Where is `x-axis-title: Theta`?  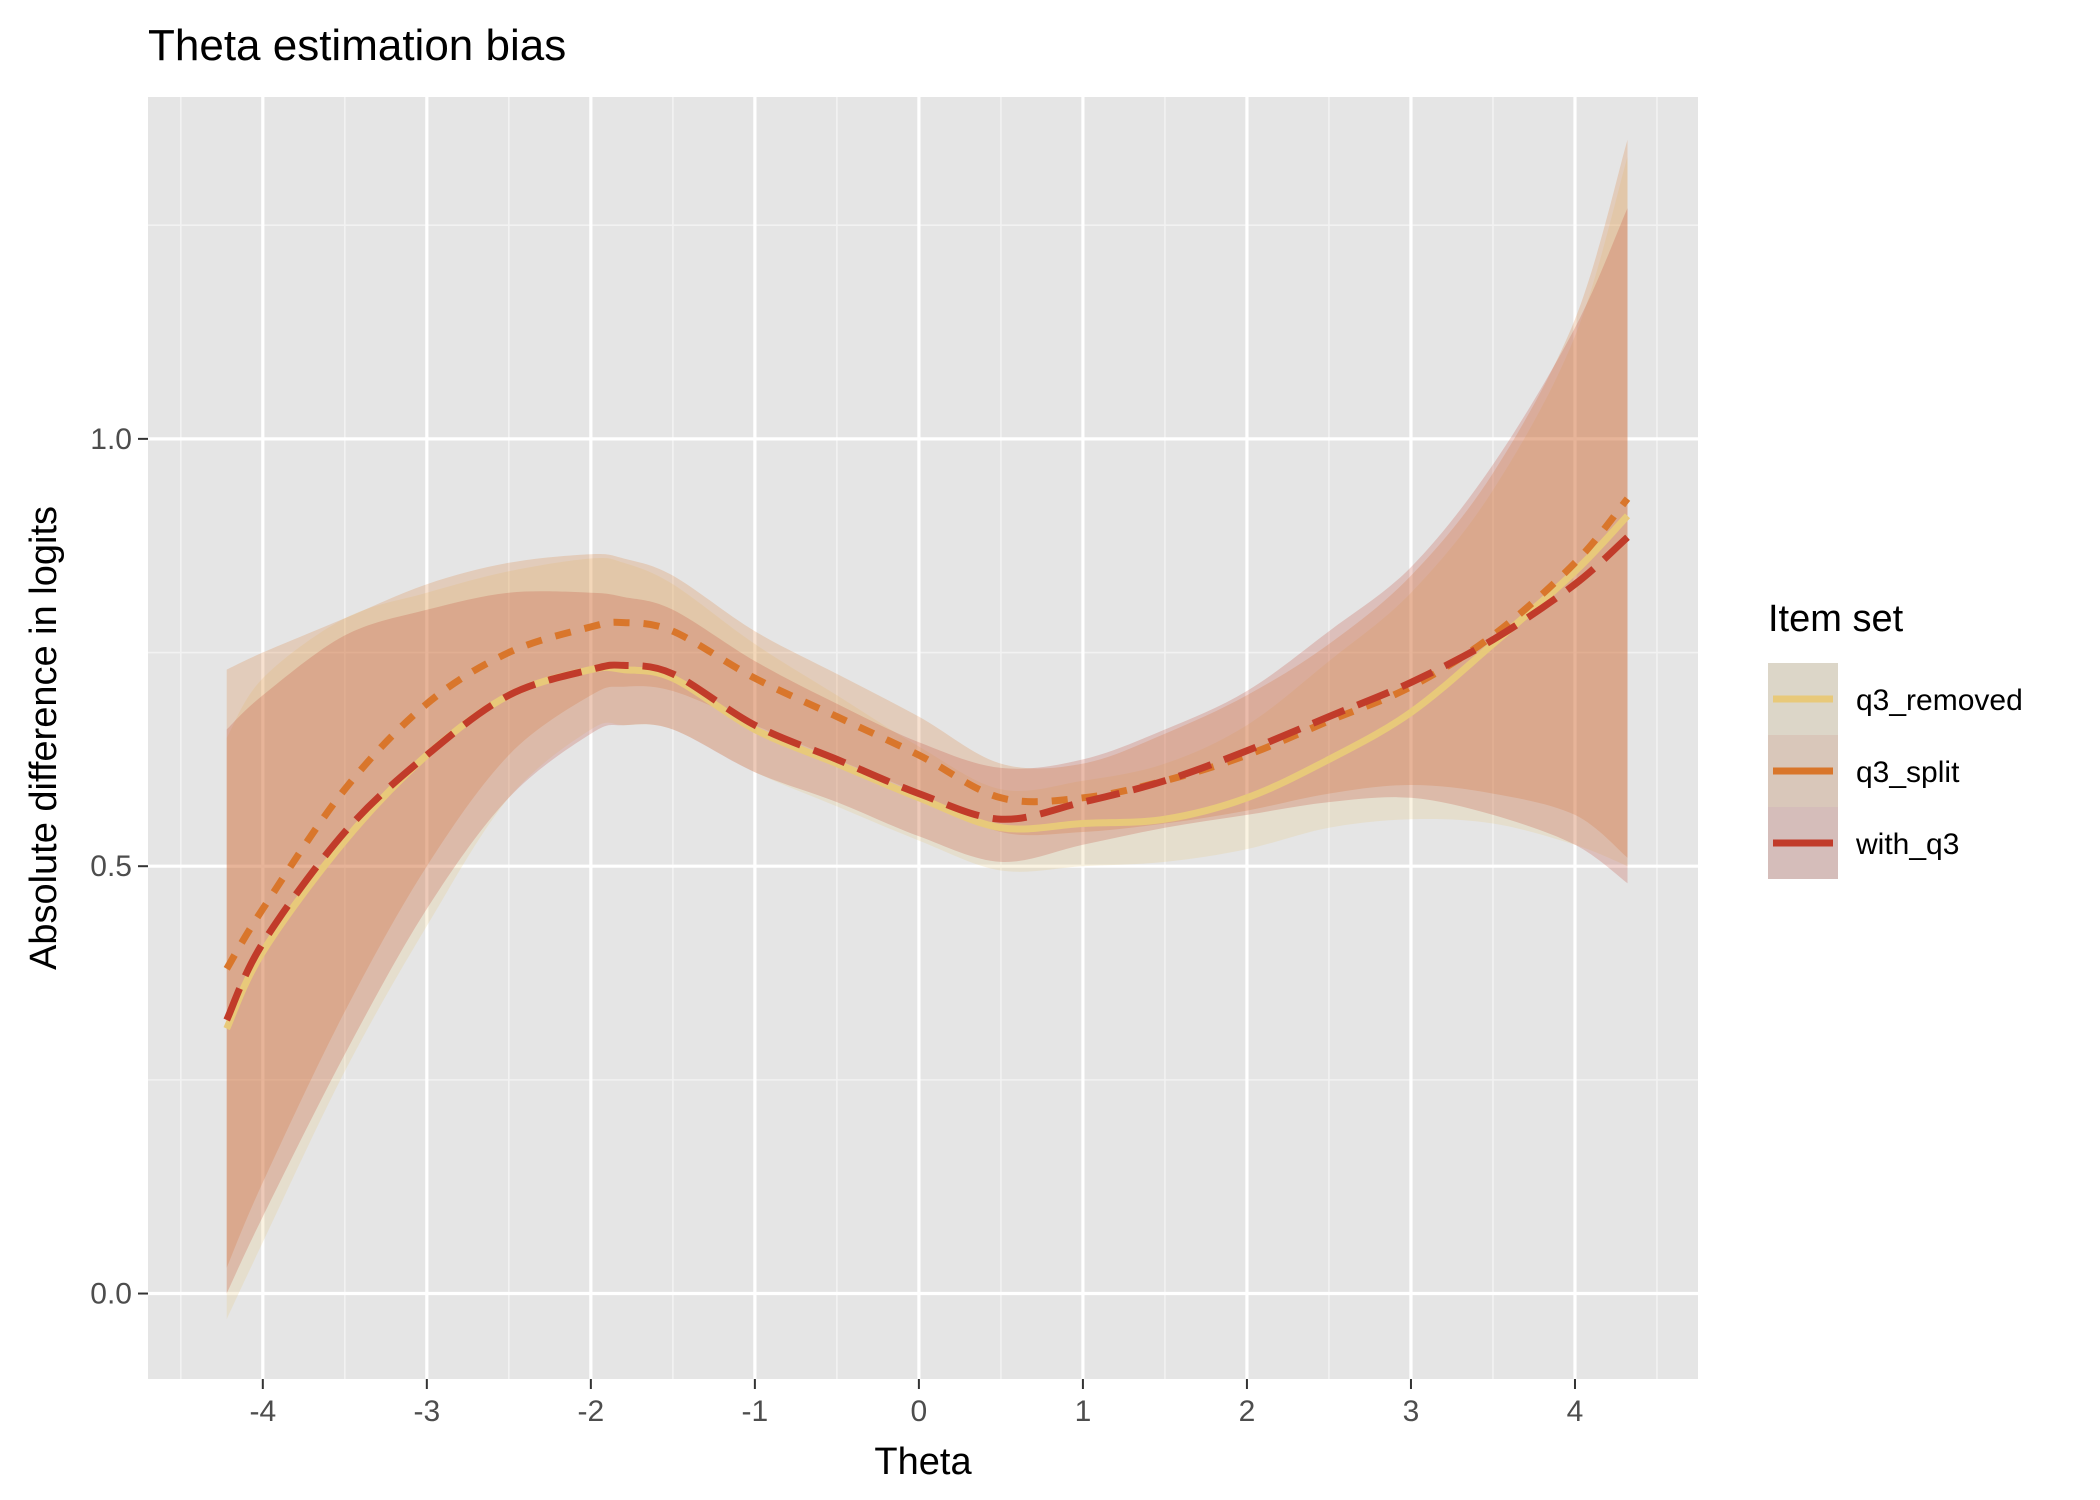 x-axis-title: Theta is located at coordinates (923, 1462).